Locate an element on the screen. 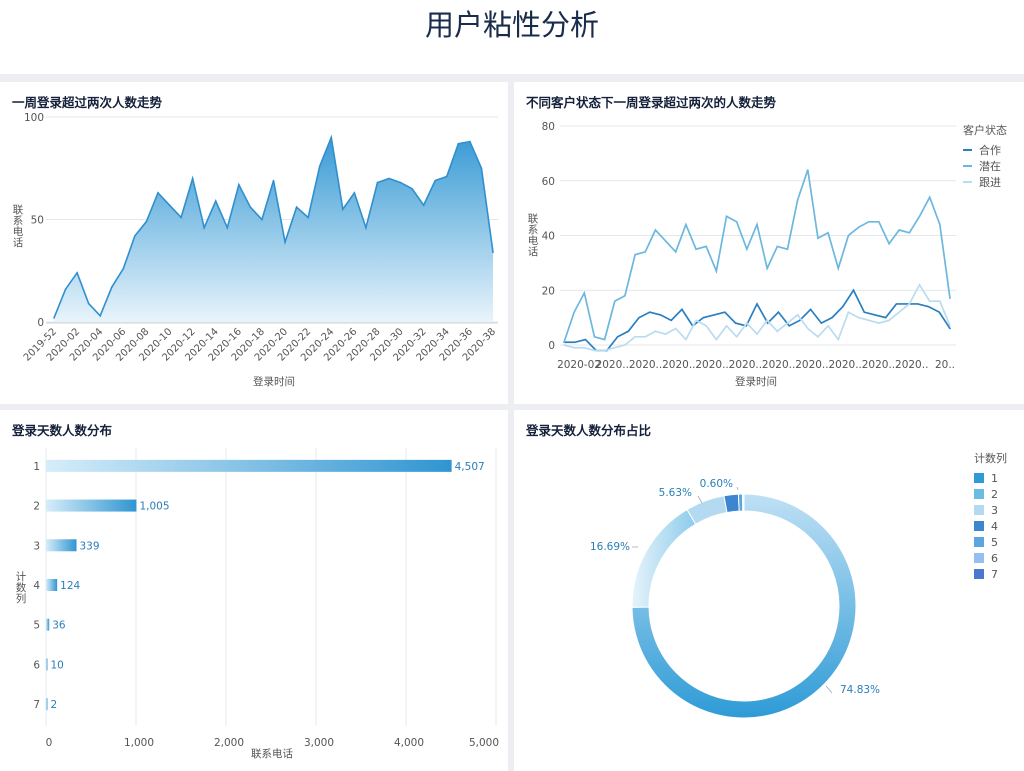 Image resolution: width=1024 pixels, height=771 pixels. legend-item: 合作 is located at coordinates (985, 150).